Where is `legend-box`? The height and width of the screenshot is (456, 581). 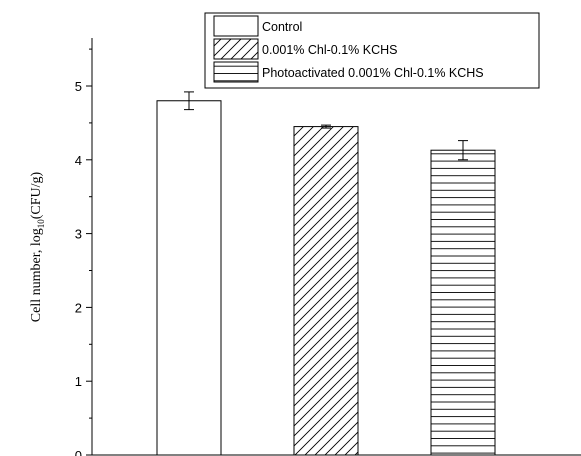 legend-box is located at coordinates (372, 50).